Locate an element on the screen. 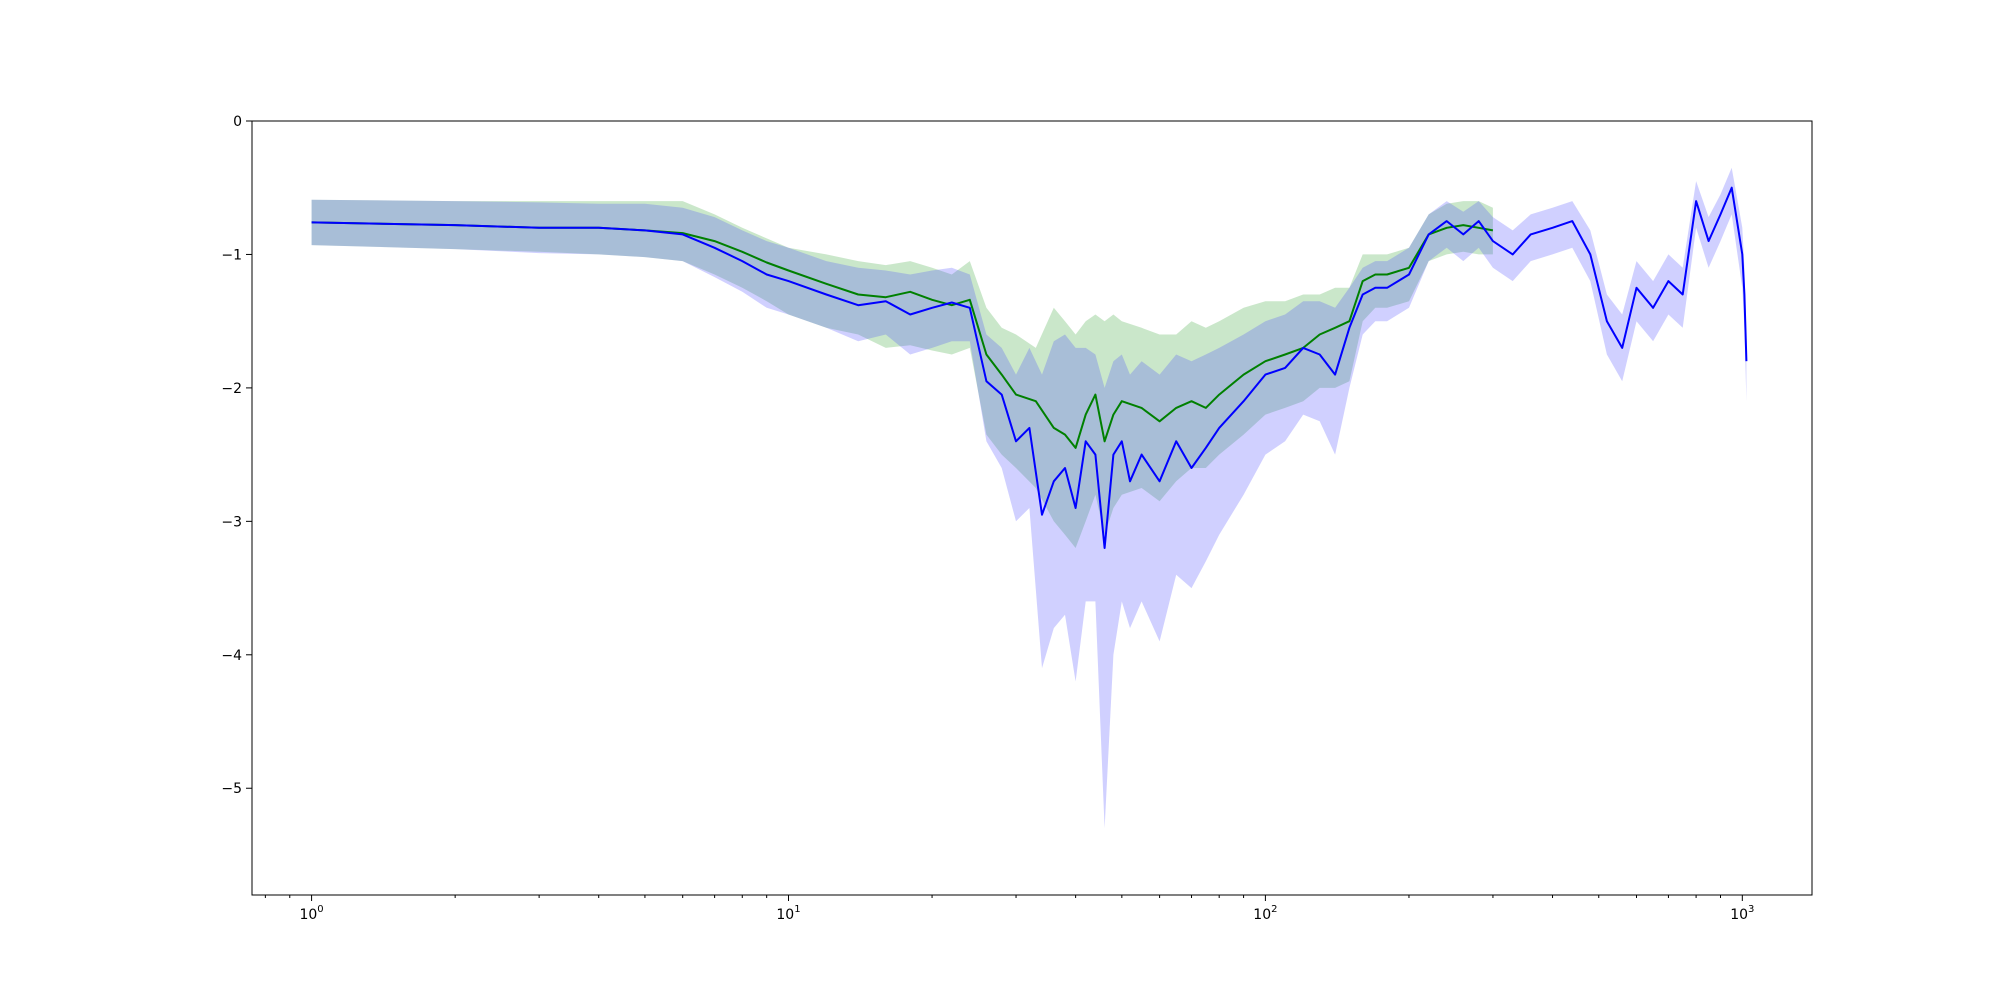  x-tick-label: 10³ is located at coordinates (1742, 913).